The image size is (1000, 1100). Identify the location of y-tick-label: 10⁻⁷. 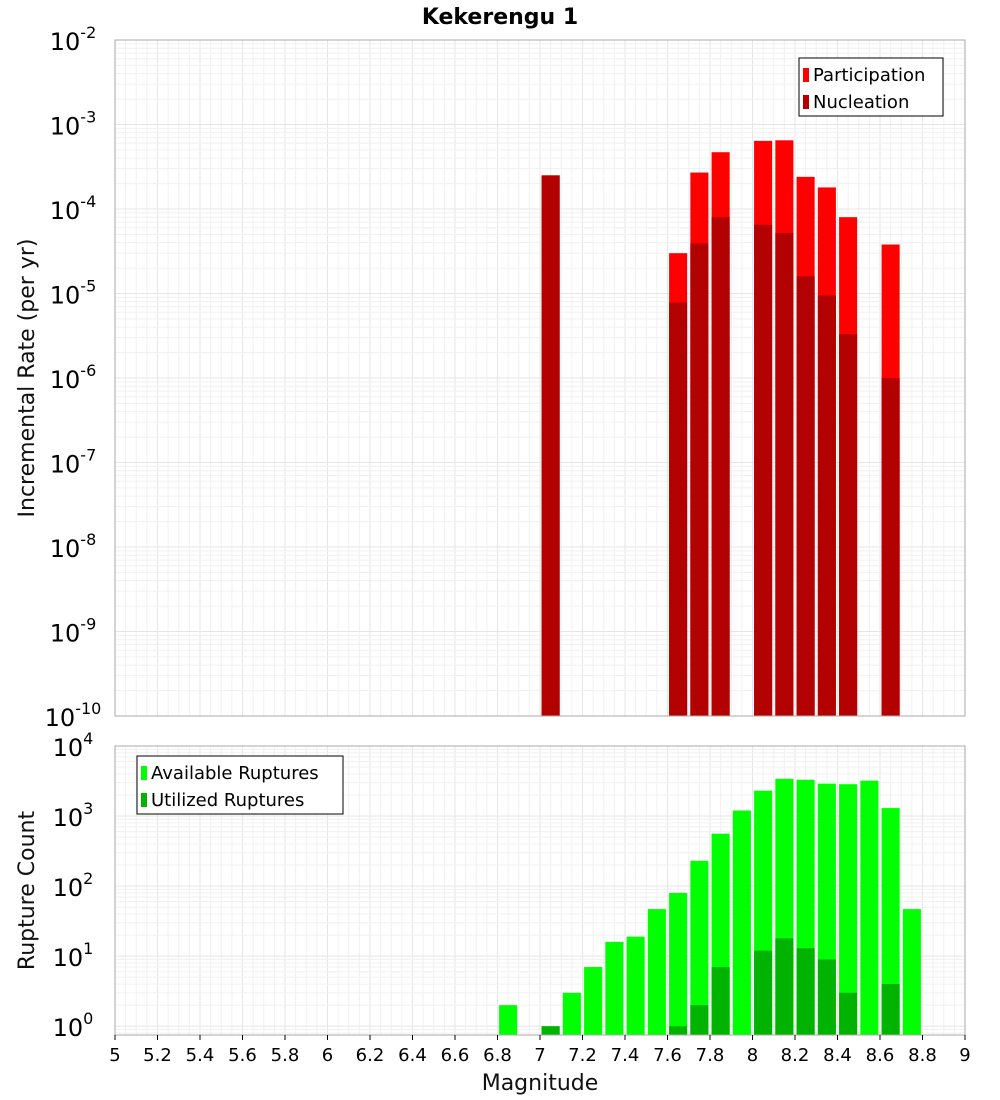
(73, 462).